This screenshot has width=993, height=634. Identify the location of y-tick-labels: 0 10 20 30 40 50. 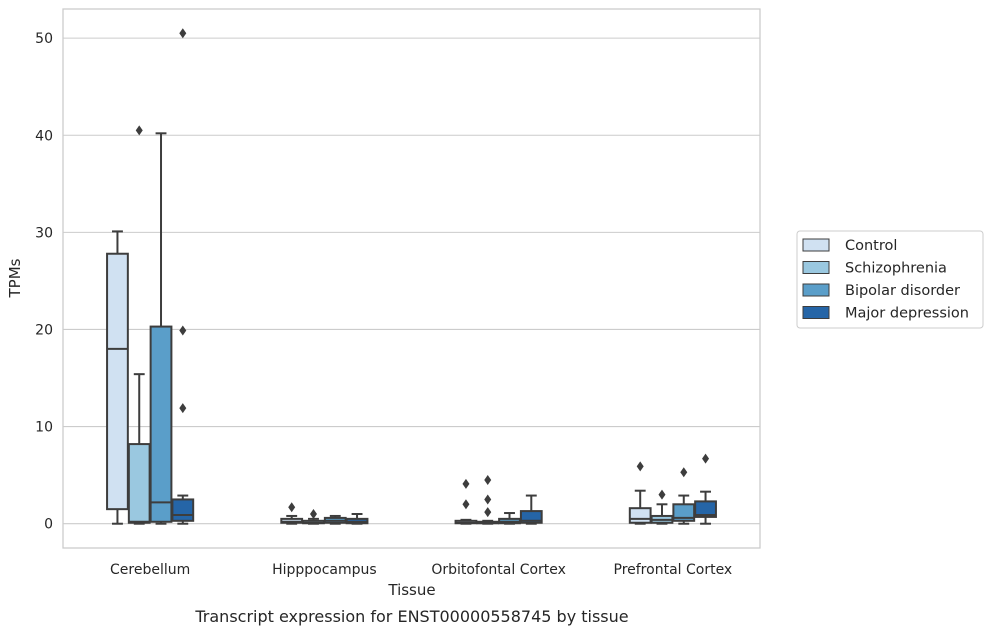
(44, 282).